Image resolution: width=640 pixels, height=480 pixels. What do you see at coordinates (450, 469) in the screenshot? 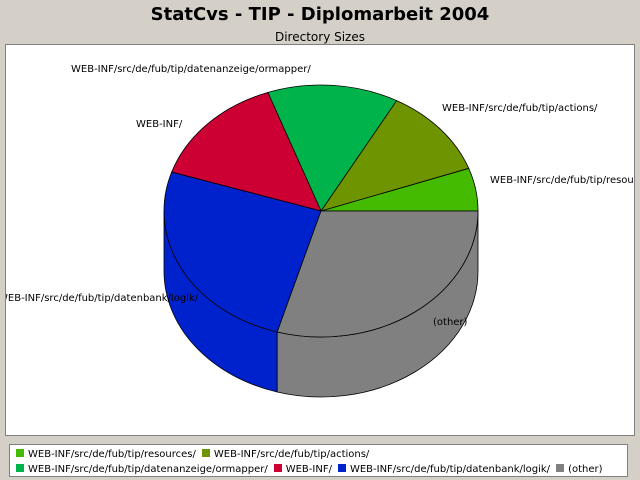
I see `legend-label: WEB-INF/src/de/fub/tip/datenbank/logik/` at bounding box center [450, 469].